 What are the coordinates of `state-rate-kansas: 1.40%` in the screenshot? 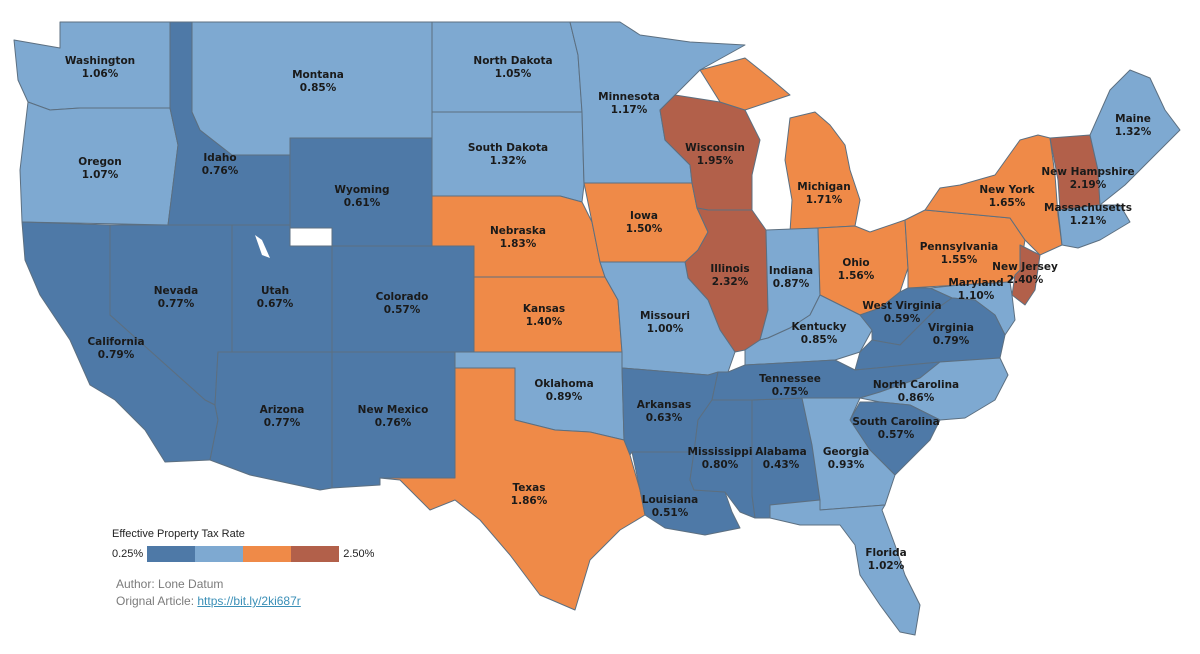 It's located at (544, 322).